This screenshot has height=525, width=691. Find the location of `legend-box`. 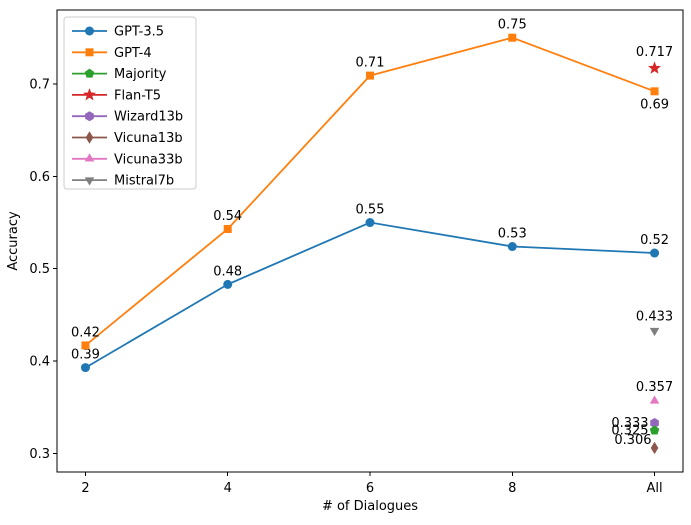

legend-box is located at coordinates (130, 103).